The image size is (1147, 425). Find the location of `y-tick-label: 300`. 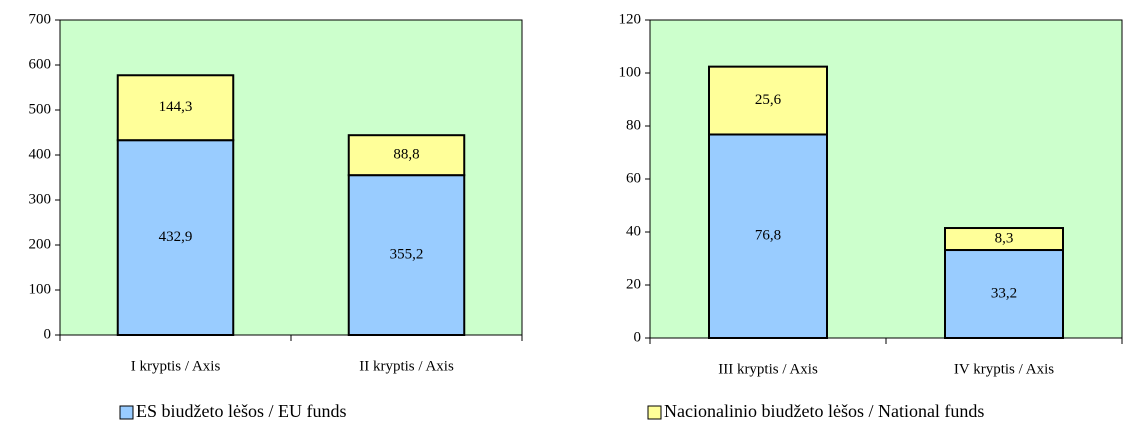

y-tick-label: 300 is located at coordinates (40, 199).